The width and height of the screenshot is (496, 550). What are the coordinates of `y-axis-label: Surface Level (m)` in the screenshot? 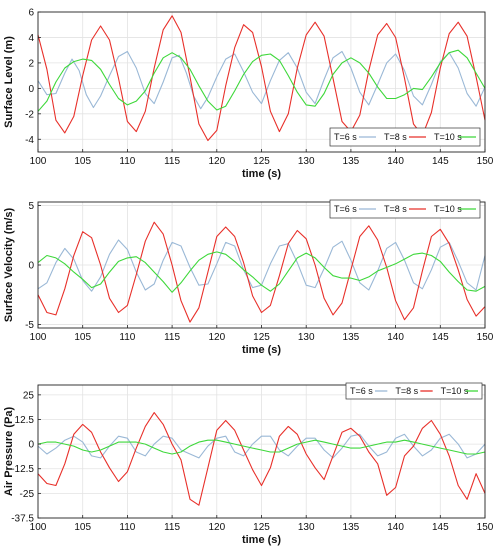 It's located at (9, 82).